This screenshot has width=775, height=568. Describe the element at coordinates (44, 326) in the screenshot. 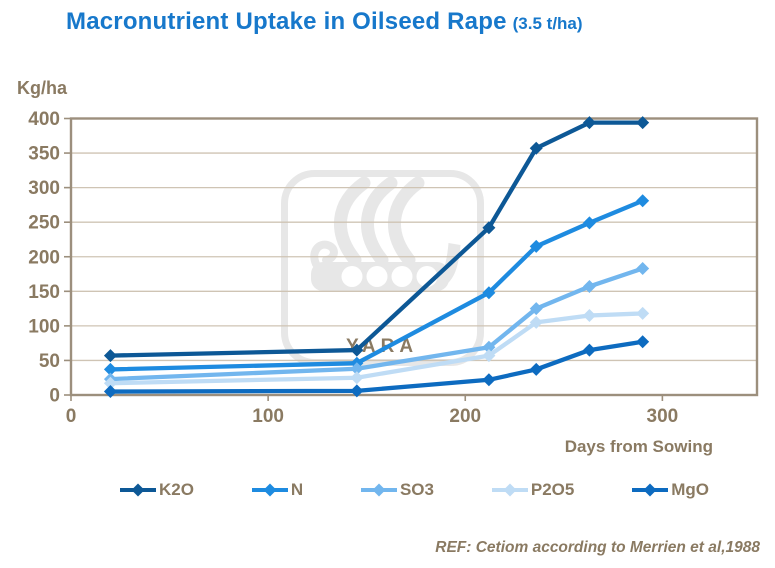

I see `y-tick-label: 100` at that location.